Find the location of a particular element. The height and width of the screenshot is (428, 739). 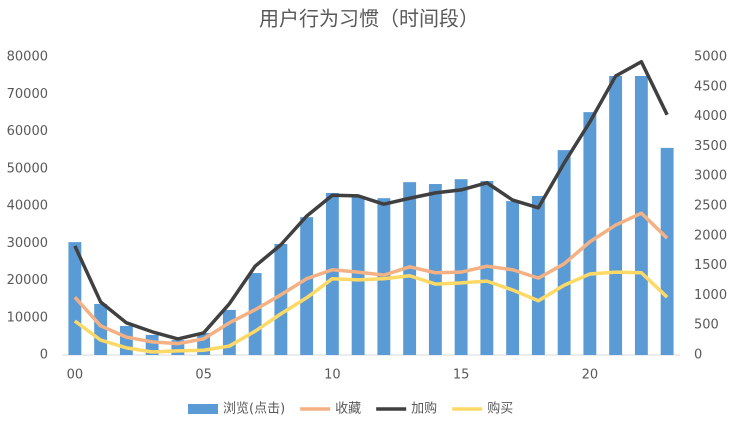

y-tick-label: 10000 is located at coordinates (27, 317).